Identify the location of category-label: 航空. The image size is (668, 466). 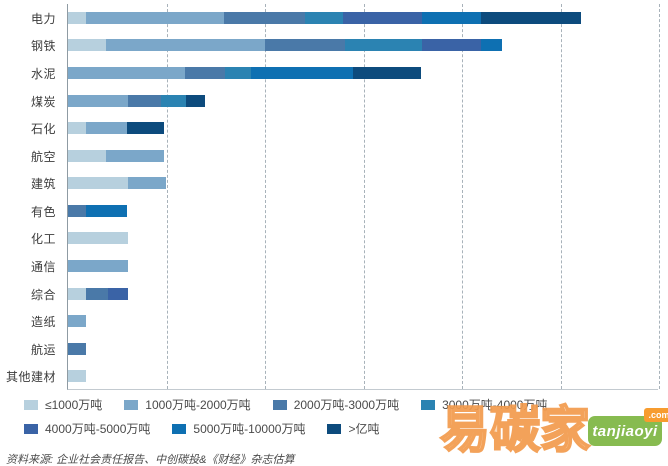
(43, 156).